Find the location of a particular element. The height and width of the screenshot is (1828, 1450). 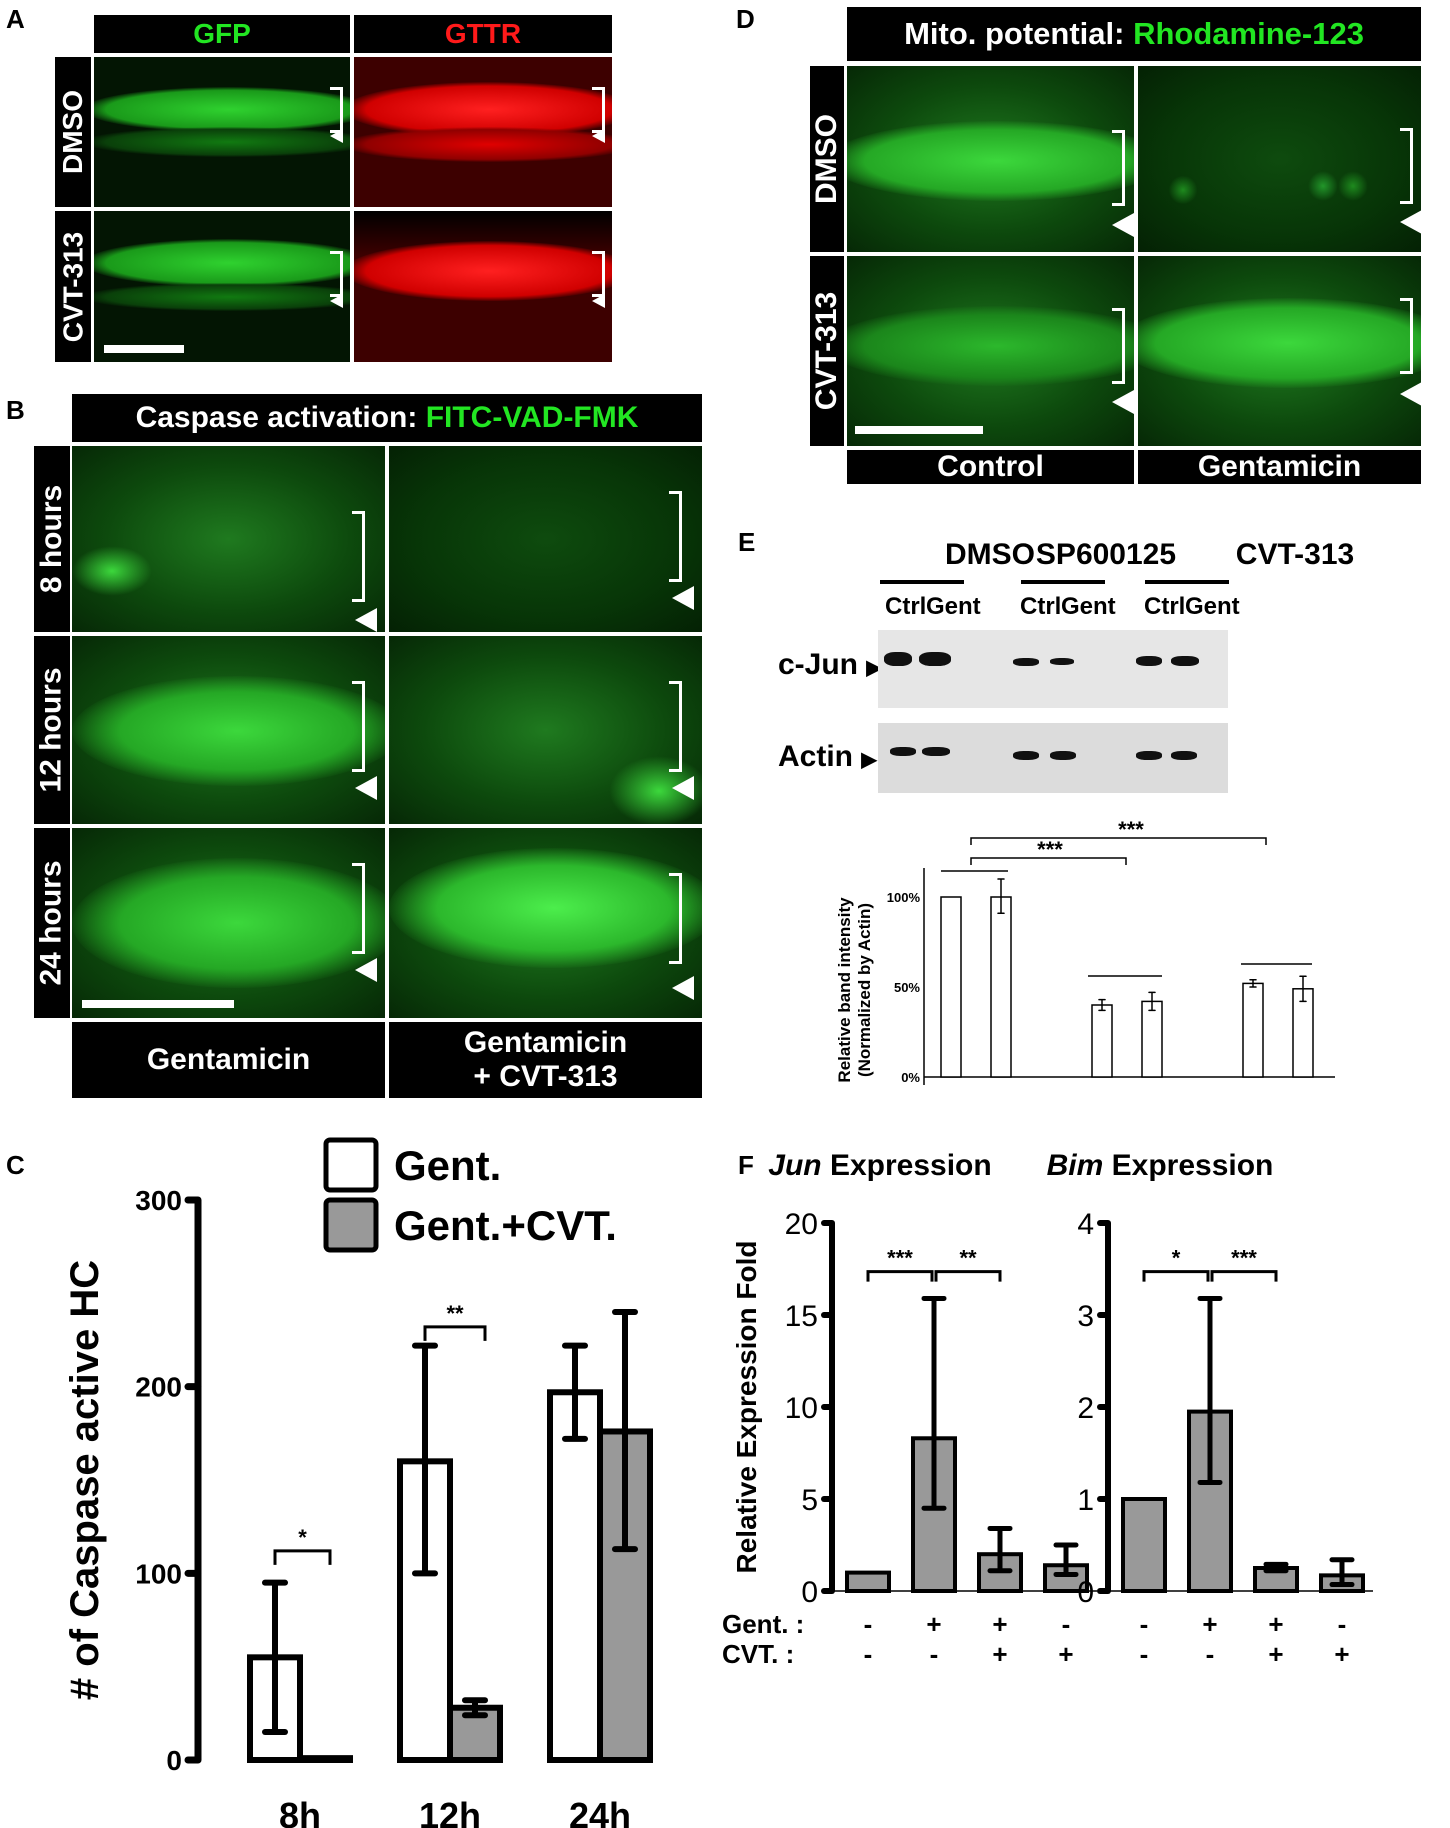

svg-text: 100 is located at coordinates (158, 1573).